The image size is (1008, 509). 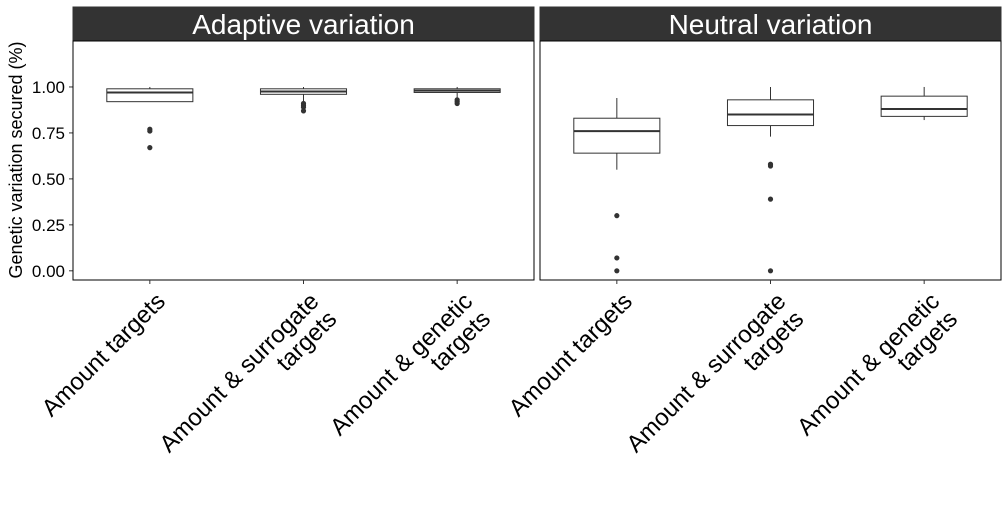 What do you see at coordinates (48, 133) in the screenshot?
I see `y-tick-label: 0.75` at bounding box center [48, 133].